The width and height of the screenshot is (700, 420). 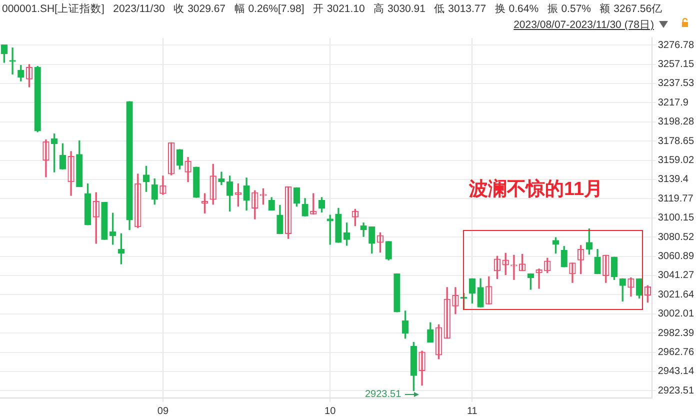 I want to click on y-tick-label: 3002.01, so click(x=676, y=314).